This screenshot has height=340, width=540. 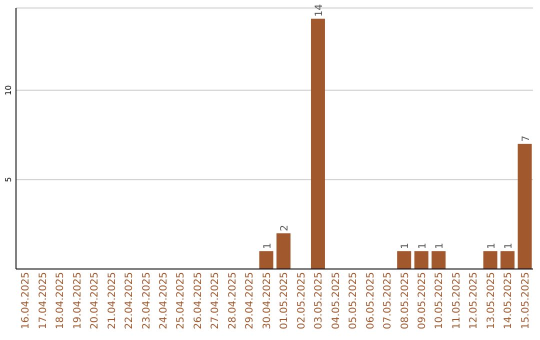 What do you see at coordinates (8, 90) in the screenshot?
I see `y-tick-label: 10` at bounding box center [8, 90].